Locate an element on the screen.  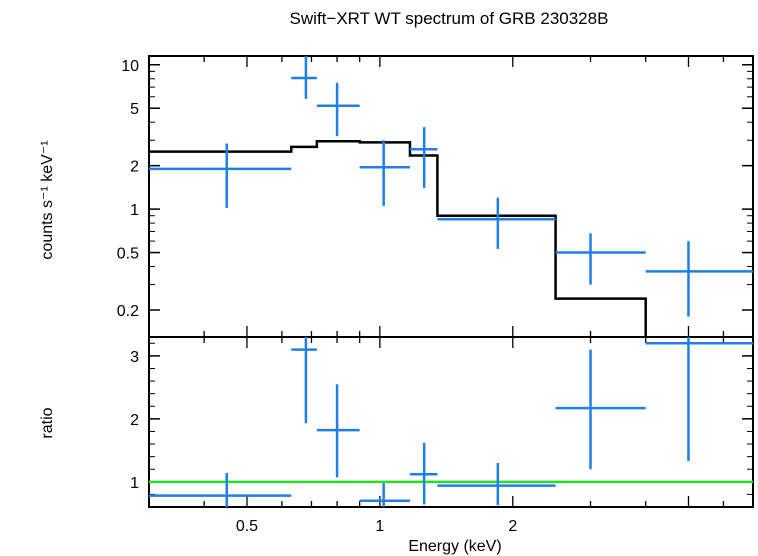
ratio-y-tick-label: 3 is located at coordinates (134, 357).